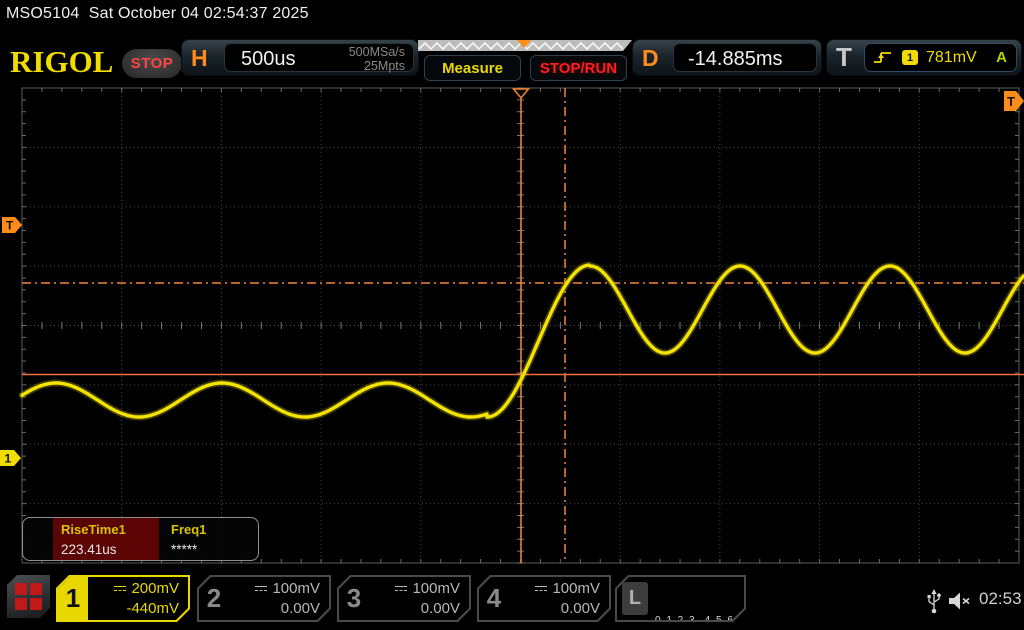 Image resolution: width=1024 pixels, height=630 pixels. Describe the element at coordinates (376, 52) in the screenshot. I see `sample-rate: 500MSa/s` at that location.